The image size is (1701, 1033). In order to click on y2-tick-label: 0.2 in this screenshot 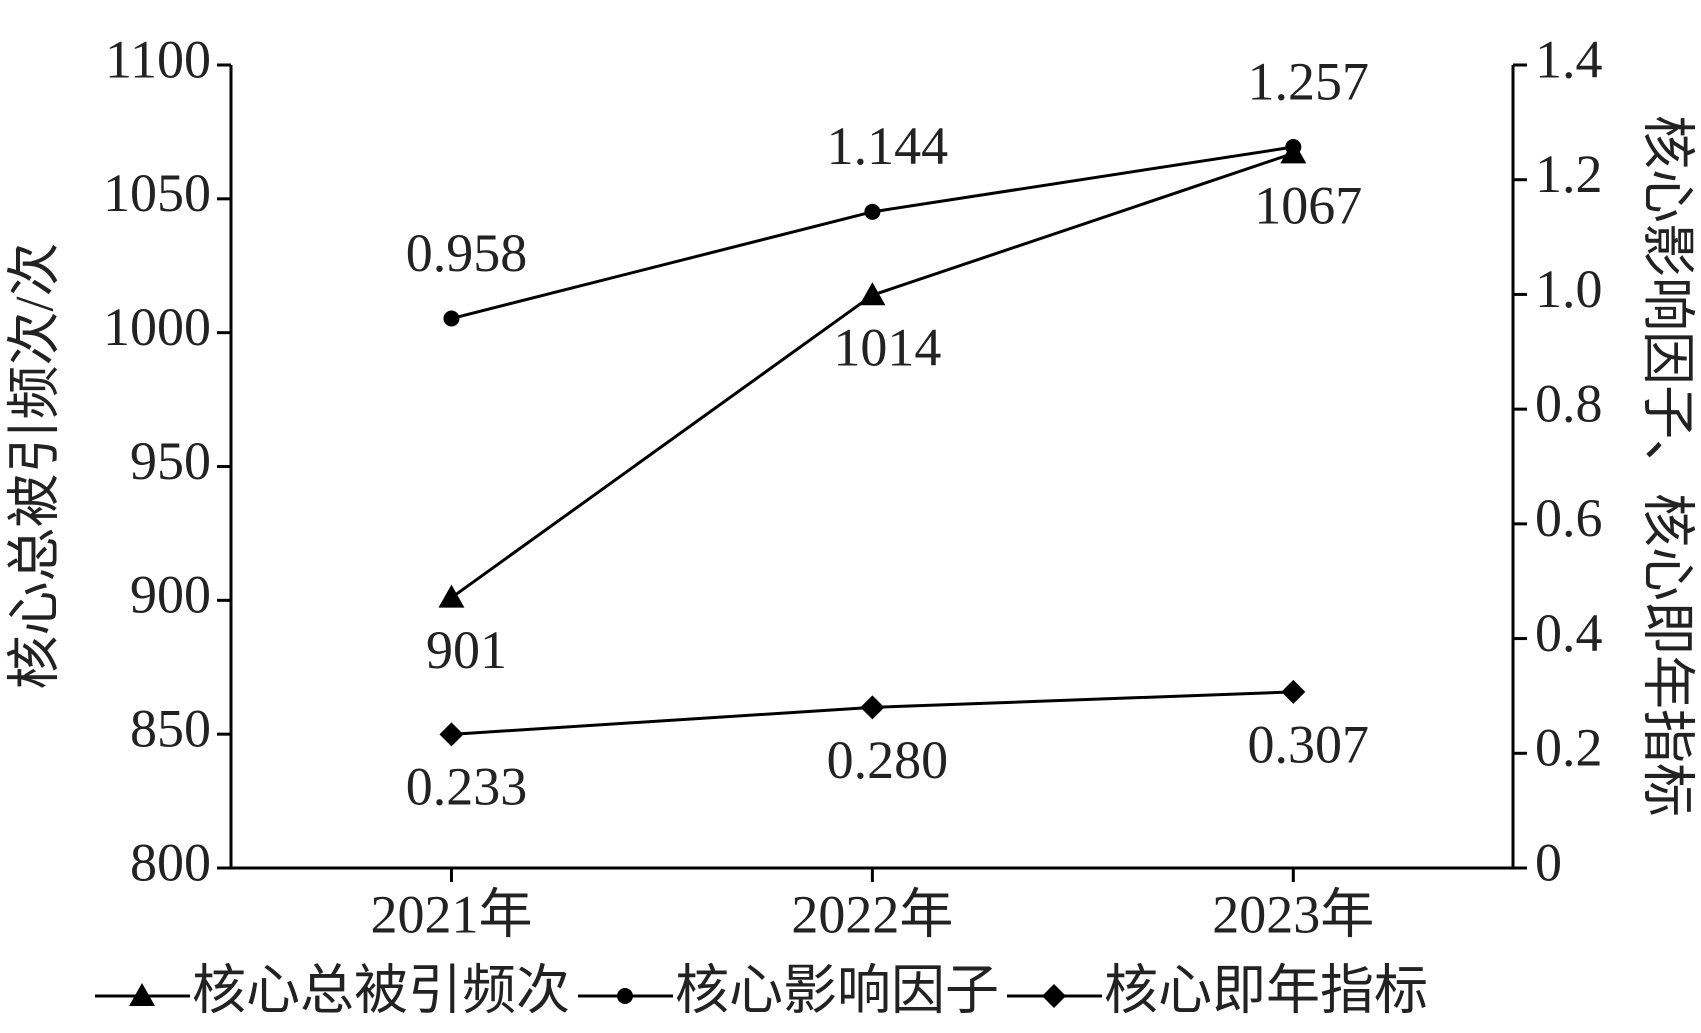, I will do `click(1569, 748)`.